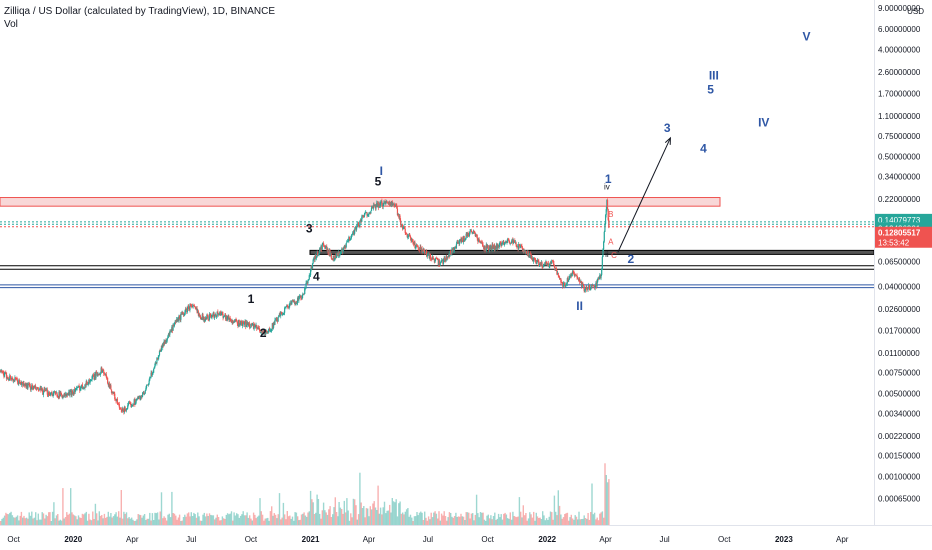 The width and height of the screenshot is (932, 550). Describe the element at coordinates (381, 171) in the screenshot. I see `wave-label: I` at that location.